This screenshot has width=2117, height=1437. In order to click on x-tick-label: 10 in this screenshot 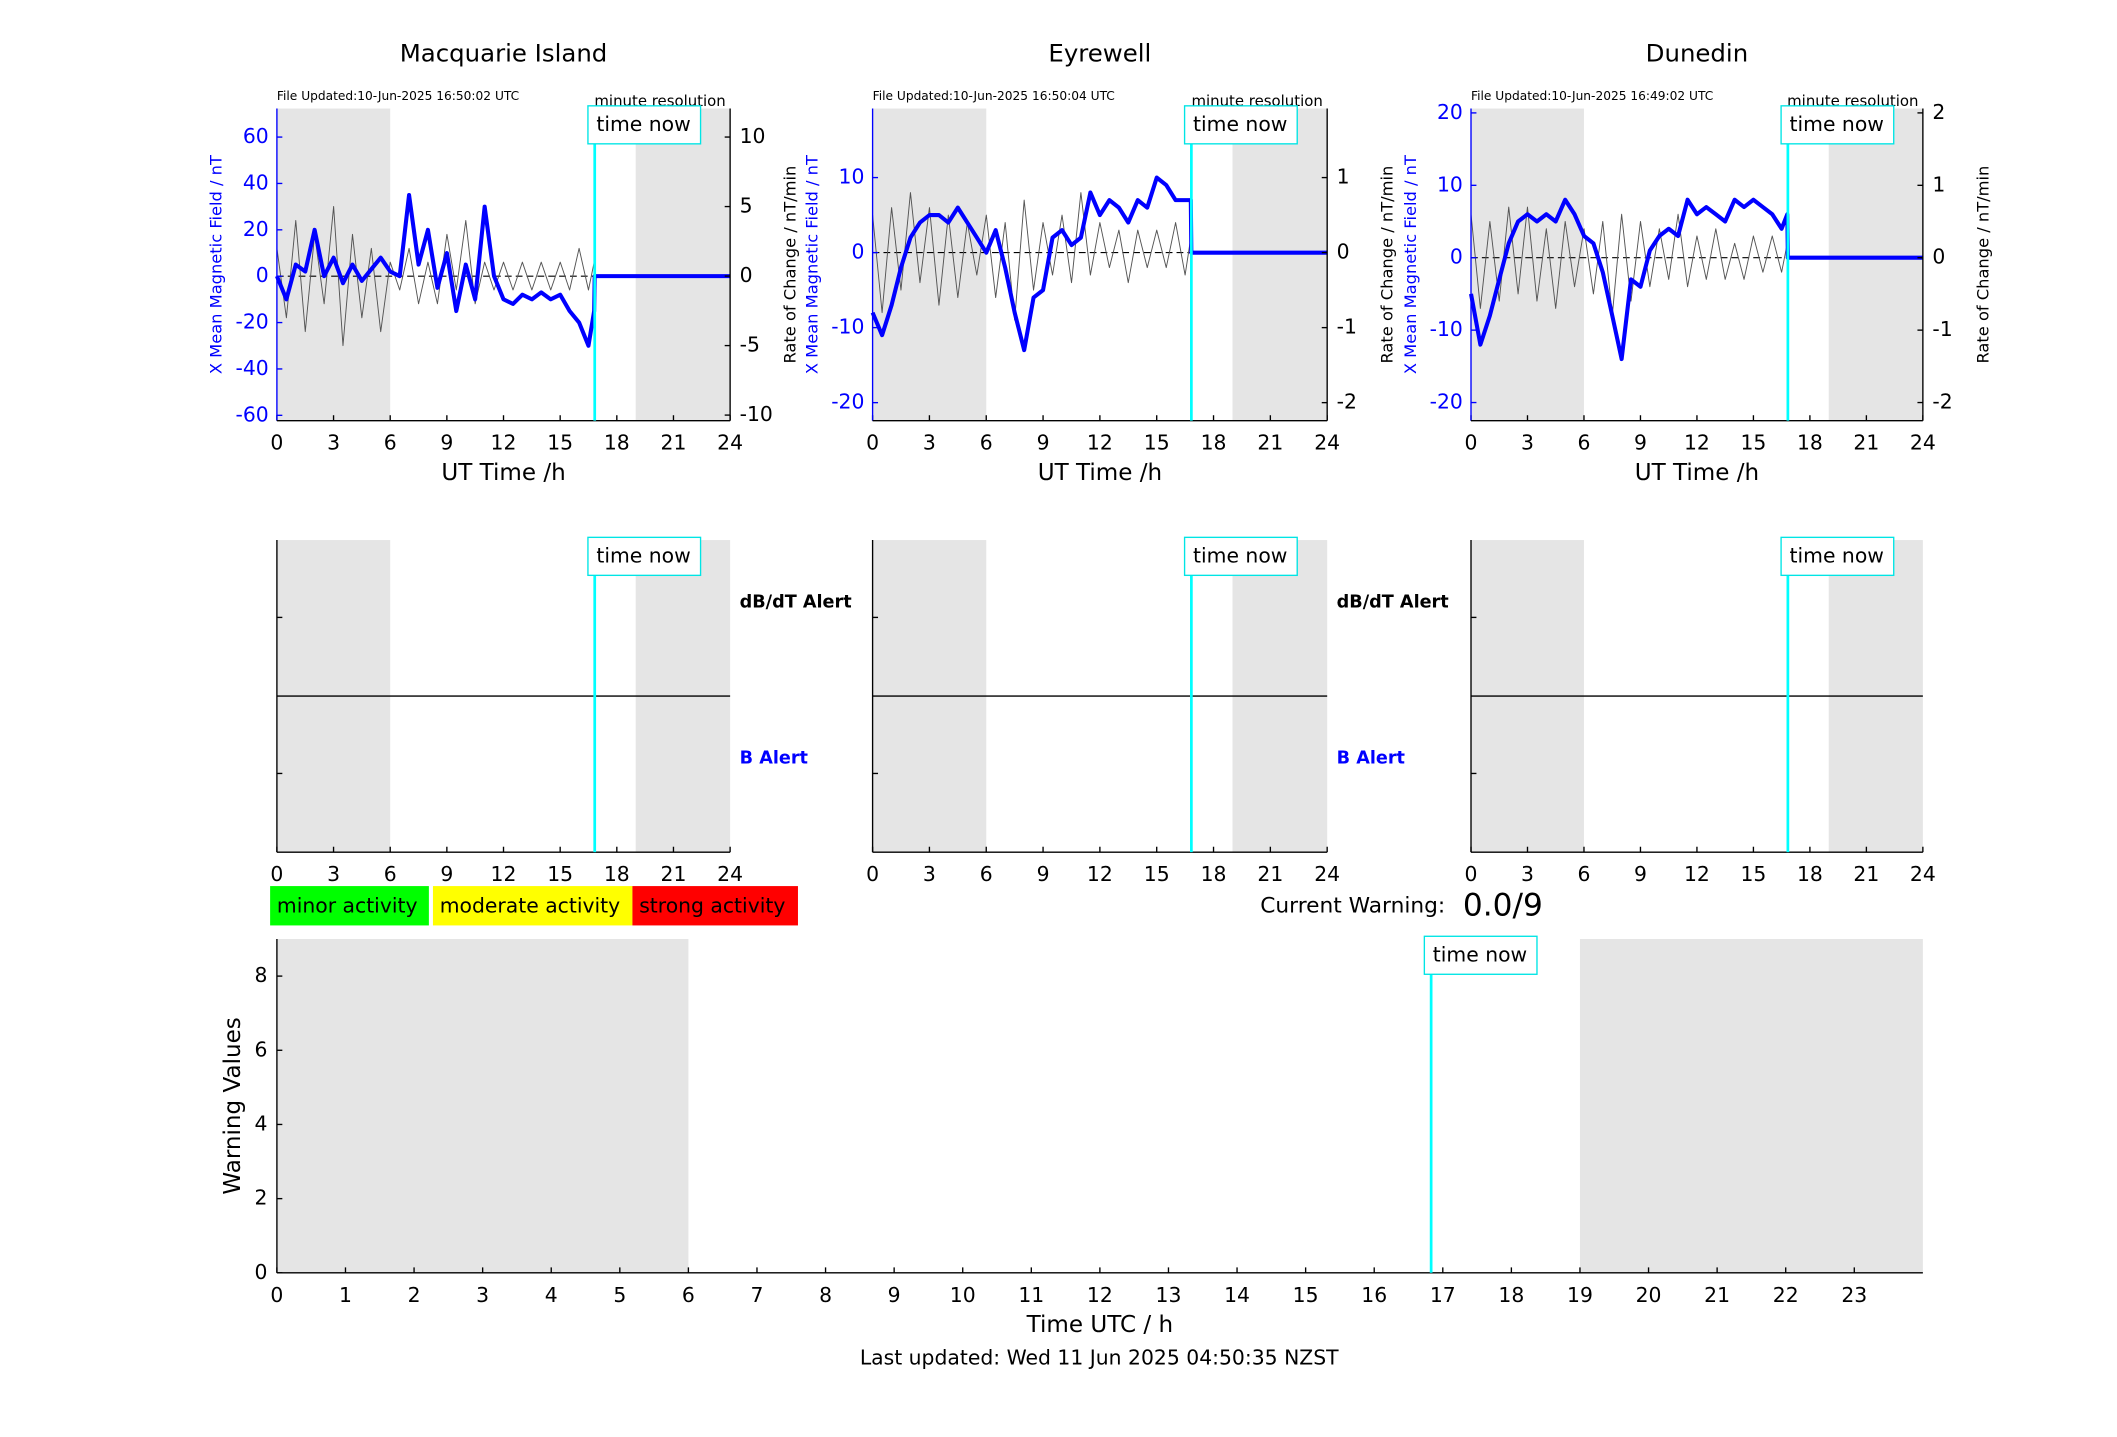, I will do `click(963, 1295)`.